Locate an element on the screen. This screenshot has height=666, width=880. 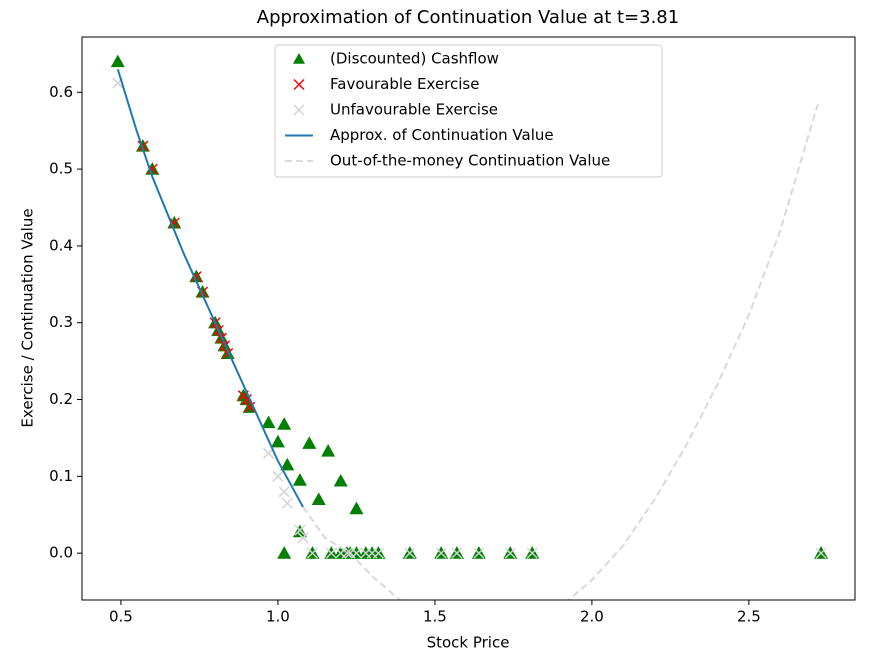
legend-box is located at coordinates (468, 111).